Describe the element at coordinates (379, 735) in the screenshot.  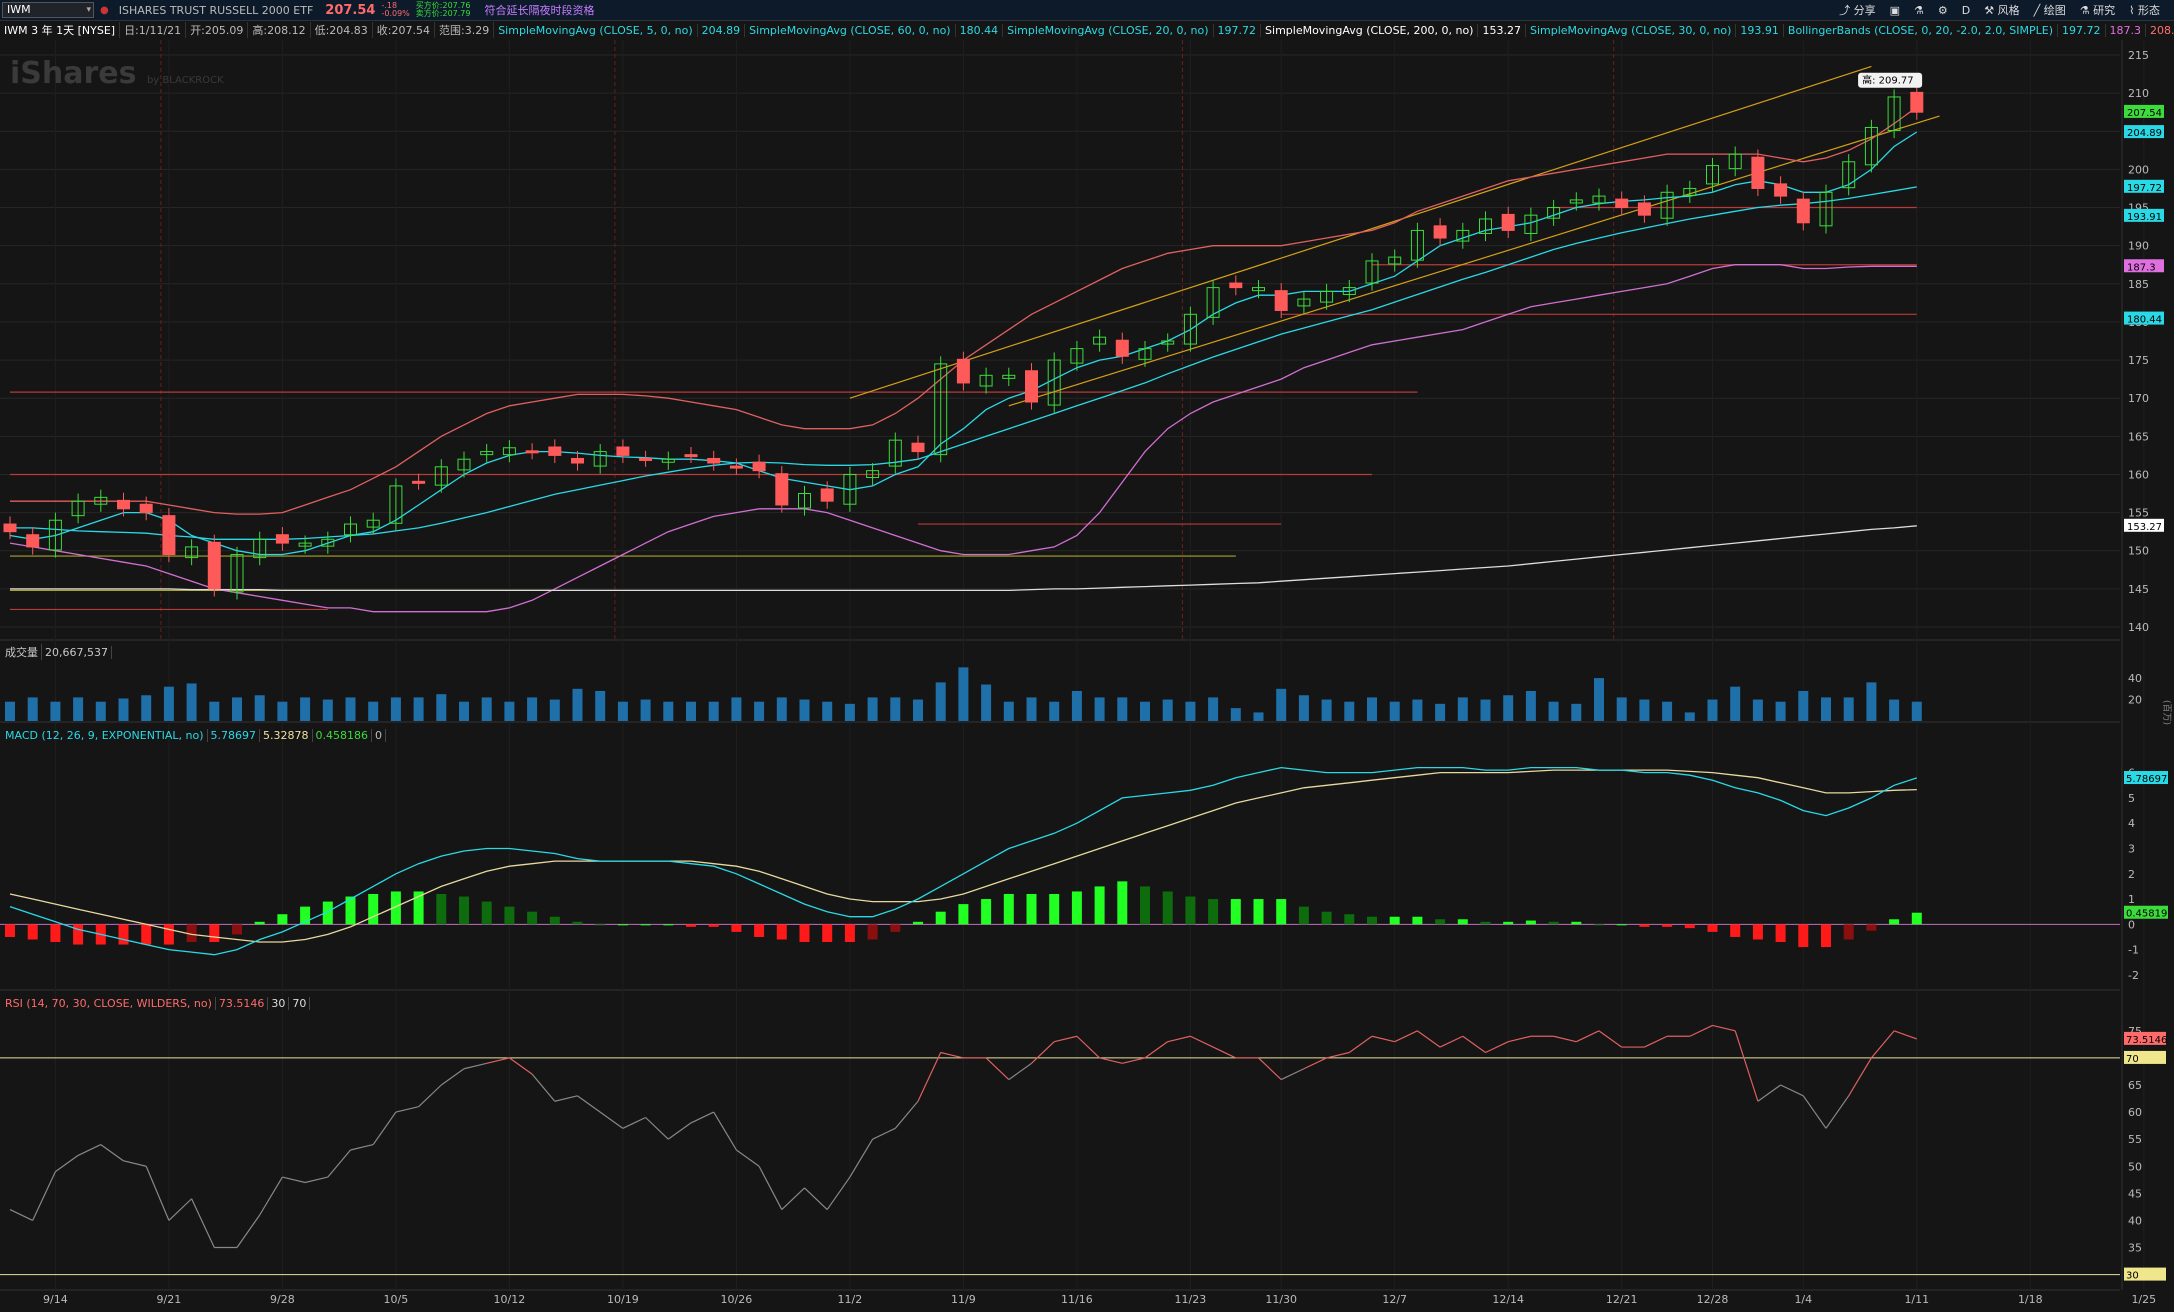
I see `macd-zero-value: 0` at that location.